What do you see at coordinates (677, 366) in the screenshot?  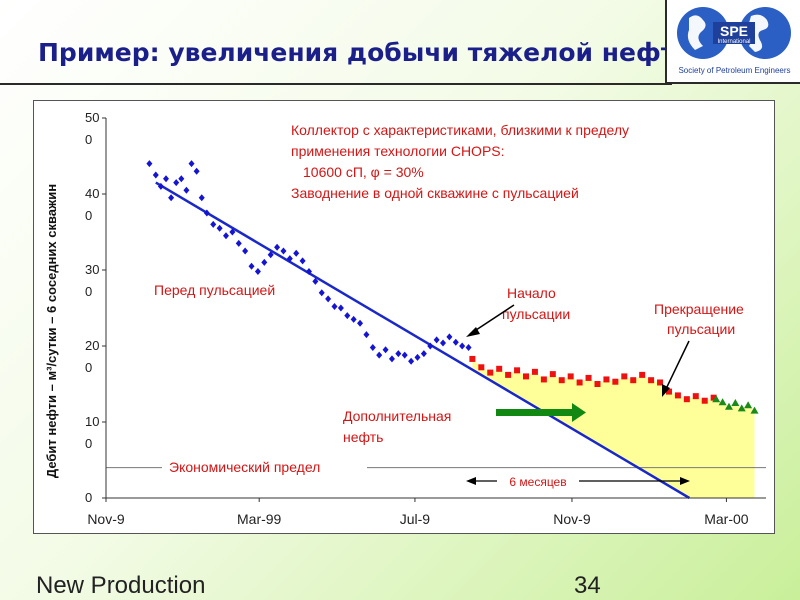 I see `pulse-stop-arrow` at bounding box center [677, 366].